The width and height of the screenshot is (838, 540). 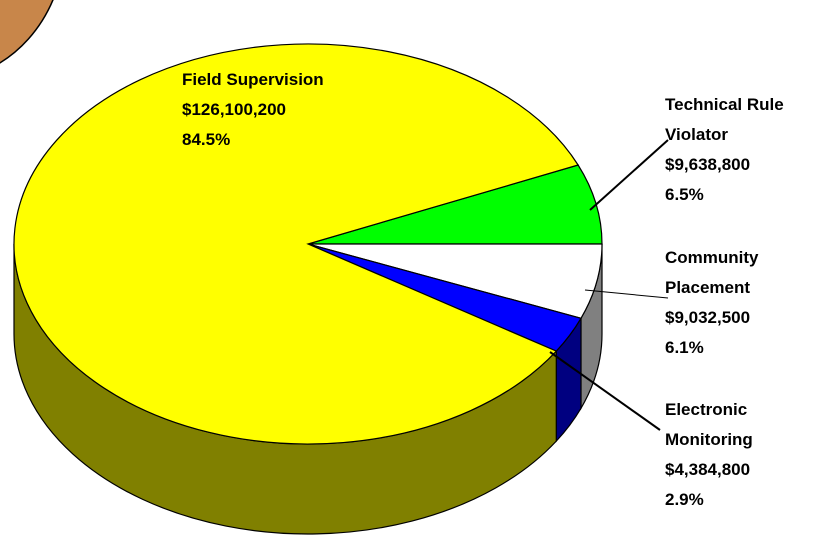 I want to click on value-label: $9,032,500, so click(x=708, y=317).